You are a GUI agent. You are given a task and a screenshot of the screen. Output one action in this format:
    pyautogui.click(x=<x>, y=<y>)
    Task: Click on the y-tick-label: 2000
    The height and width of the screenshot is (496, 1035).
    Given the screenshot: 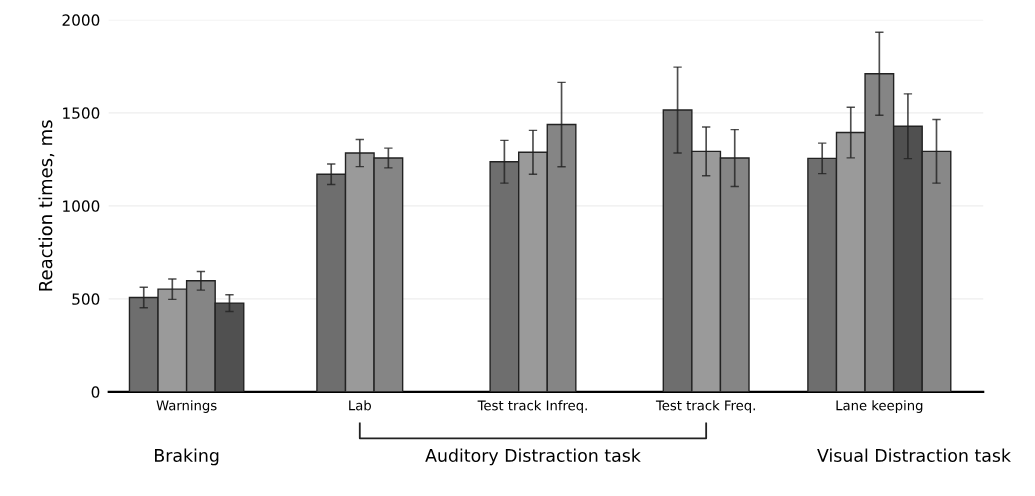 What is the action you would take?
    pyautogui.click(x=81, y=20)
    